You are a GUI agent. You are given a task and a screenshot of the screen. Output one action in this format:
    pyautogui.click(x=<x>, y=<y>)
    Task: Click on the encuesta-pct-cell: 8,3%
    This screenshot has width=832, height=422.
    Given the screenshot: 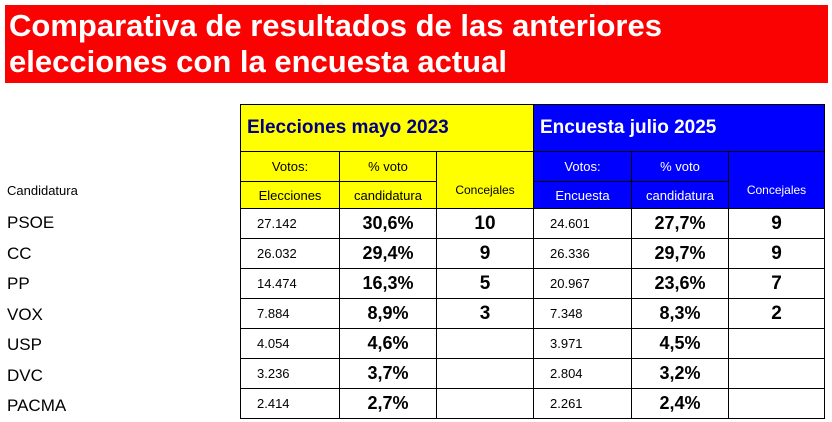 What is the action you would take?
    pyautogui.click(x=680, y=313)
    